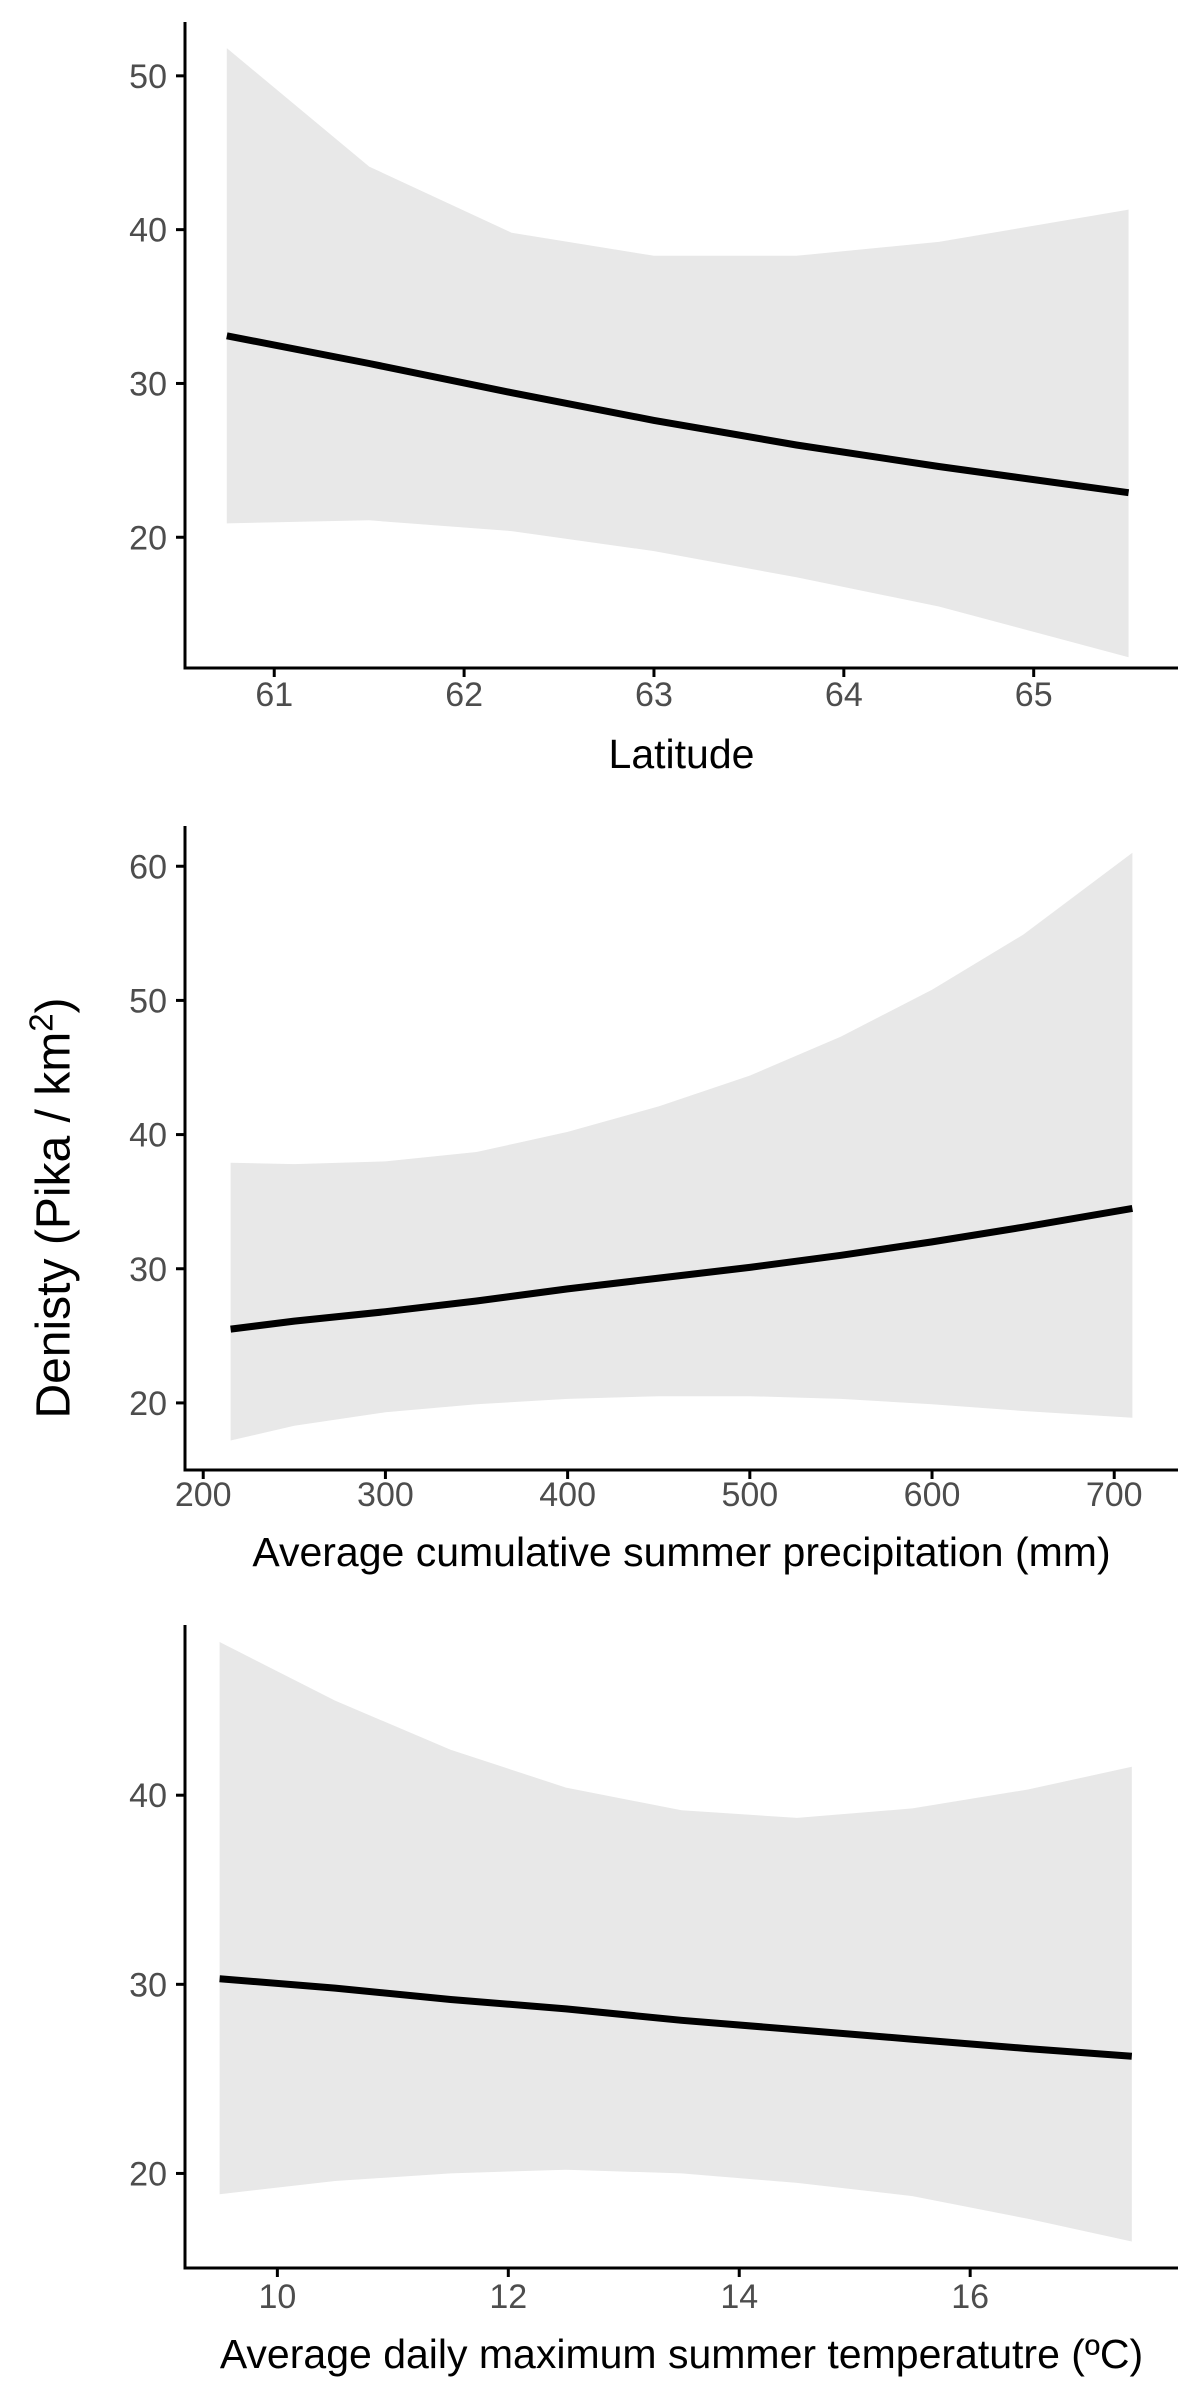  Describe the element at coordinates (749, 1495) in the screenshot. I see `x-tick-label: 500` at that location.